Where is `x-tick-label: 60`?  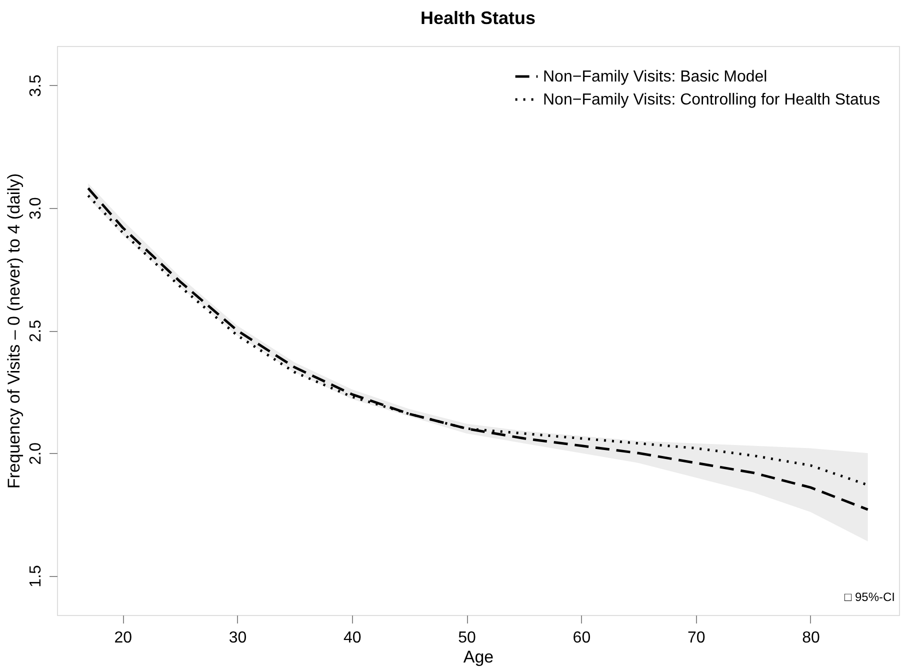
x-tick-label: 60 is located at coordinates (581, 638).